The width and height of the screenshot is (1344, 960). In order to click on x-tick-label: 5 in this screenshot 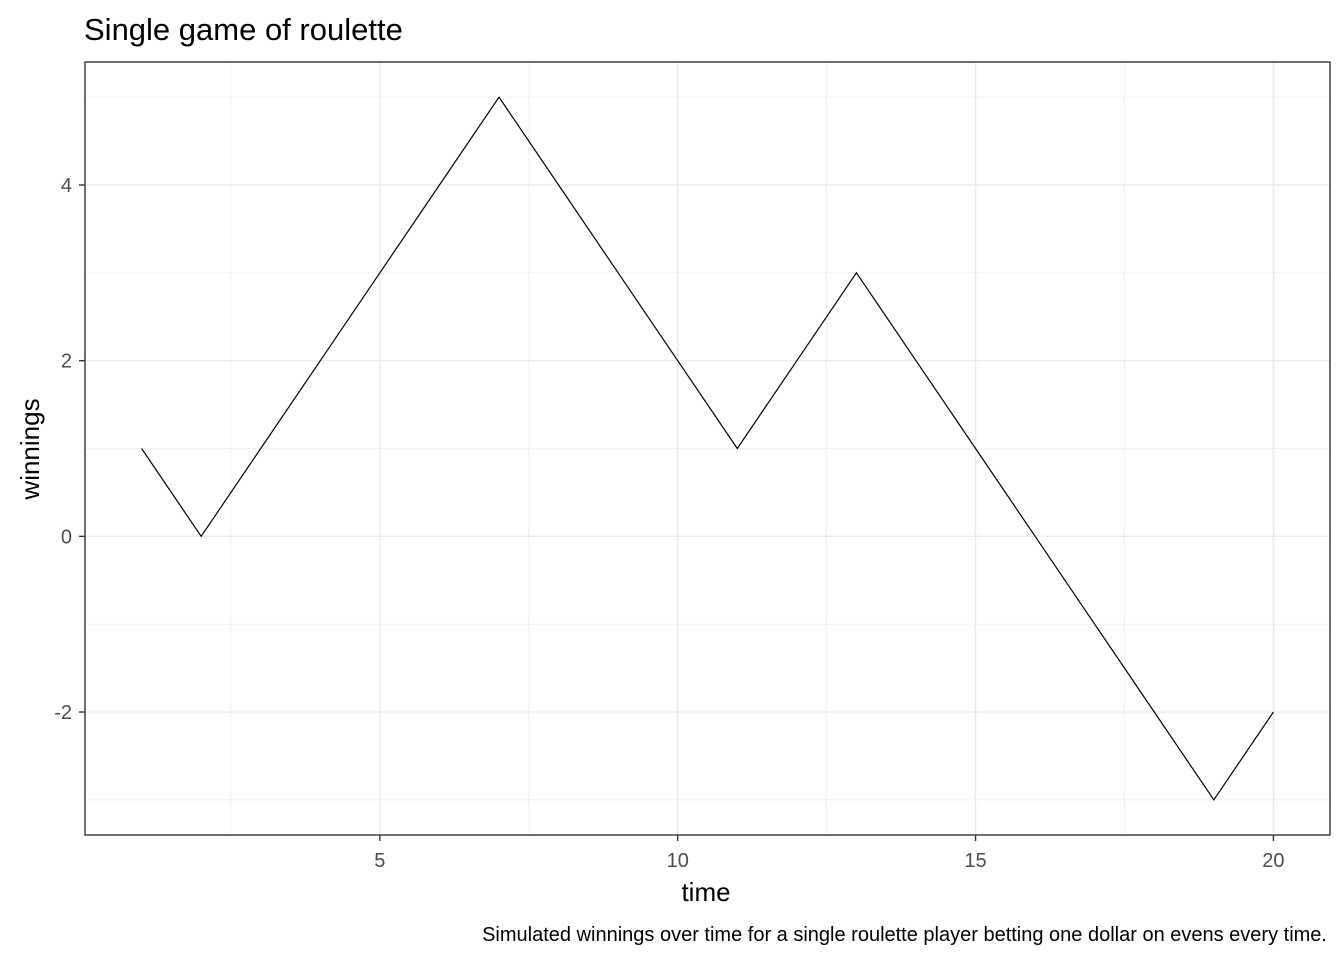, I will do `click(379, 861)`.